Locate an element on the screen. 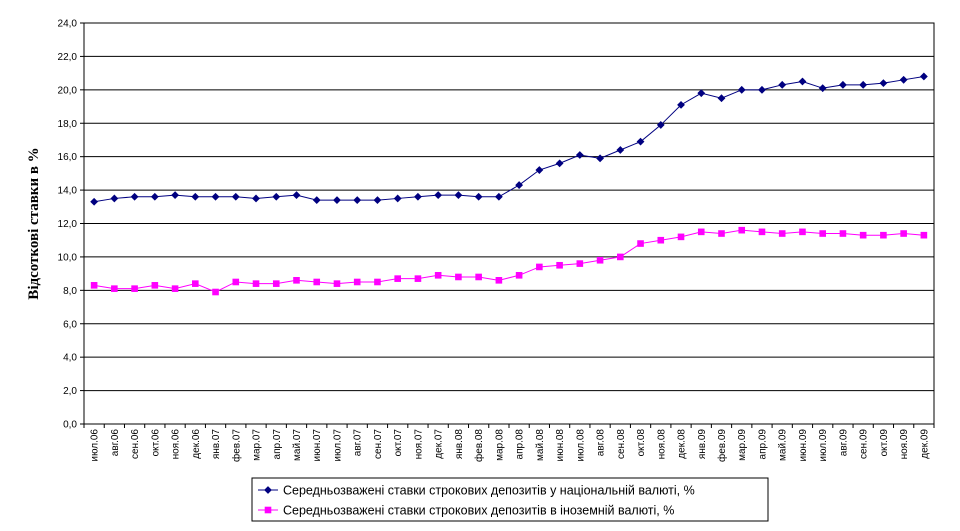 The width and height of the screenshot is (960, 531). legend-box is located at coordinates (510, 499).